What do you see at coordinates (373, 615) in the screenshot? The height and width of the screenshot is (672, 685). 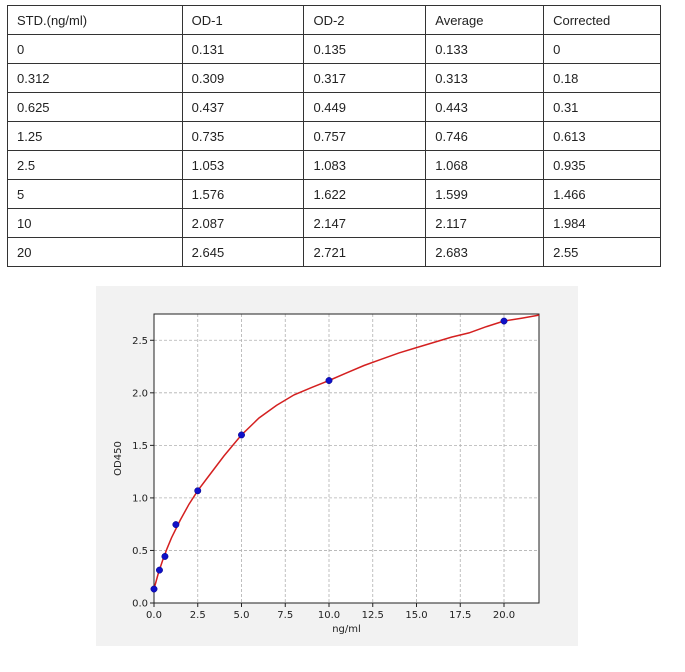 I see `x-tick-label: 12.5` at bounding box center [373, 615].